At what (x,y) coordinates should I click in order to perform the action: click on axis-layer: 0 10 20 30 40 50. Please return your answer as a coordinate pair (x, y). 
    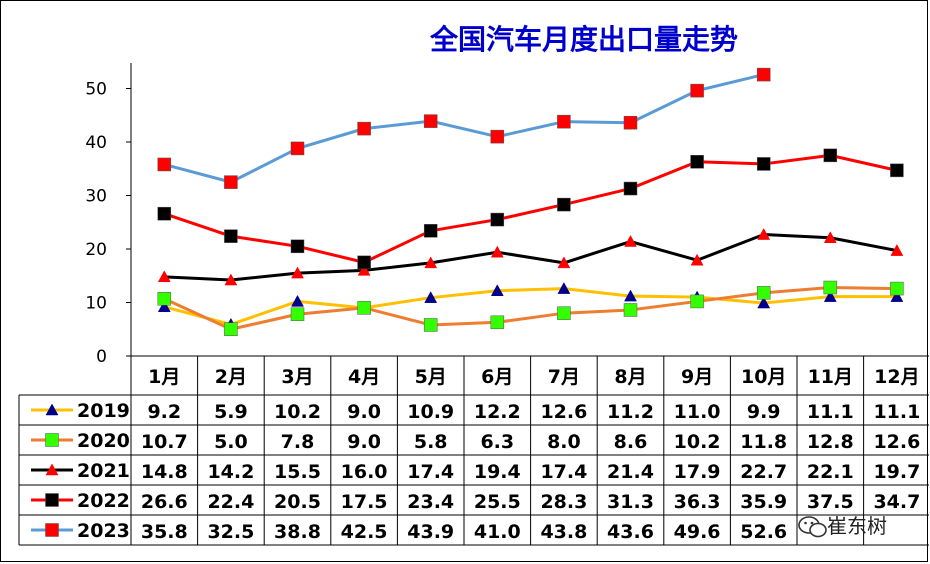
    Looking at the image, I should click on (108, 215).